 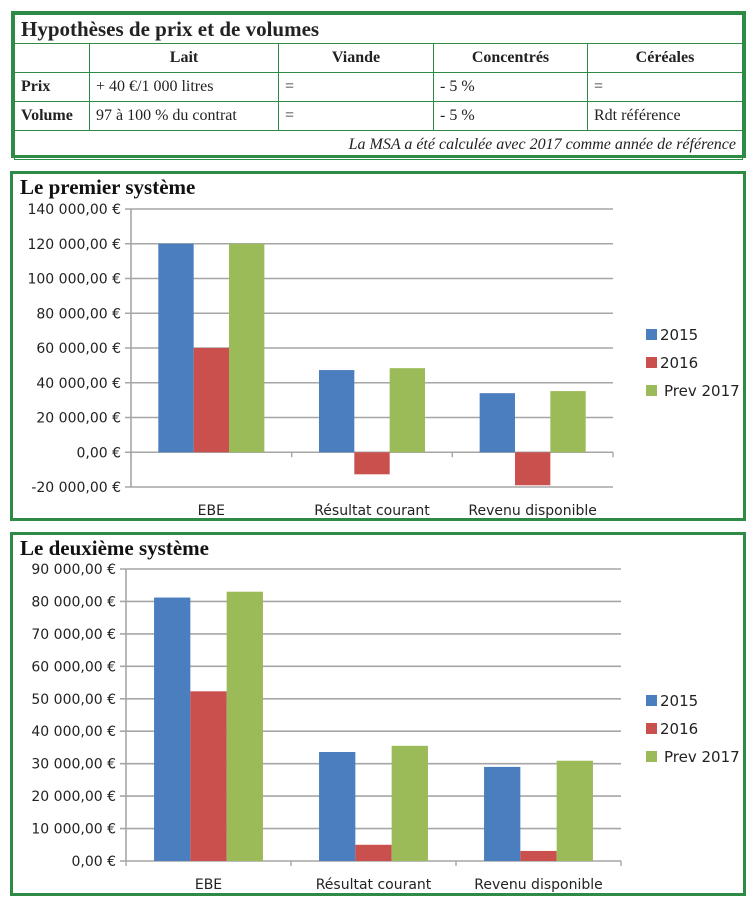 I want to click on y-tick-label: 100 000,00 €, so click(x=74, y=280).